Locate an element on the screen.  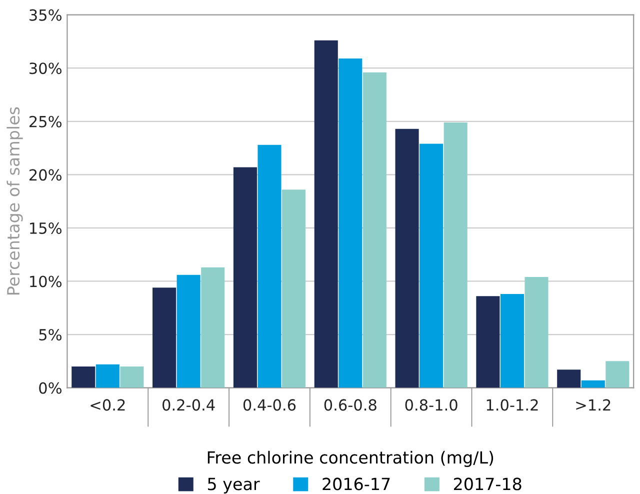
y-tick-label: 15% is located at coordinates (46, 228).